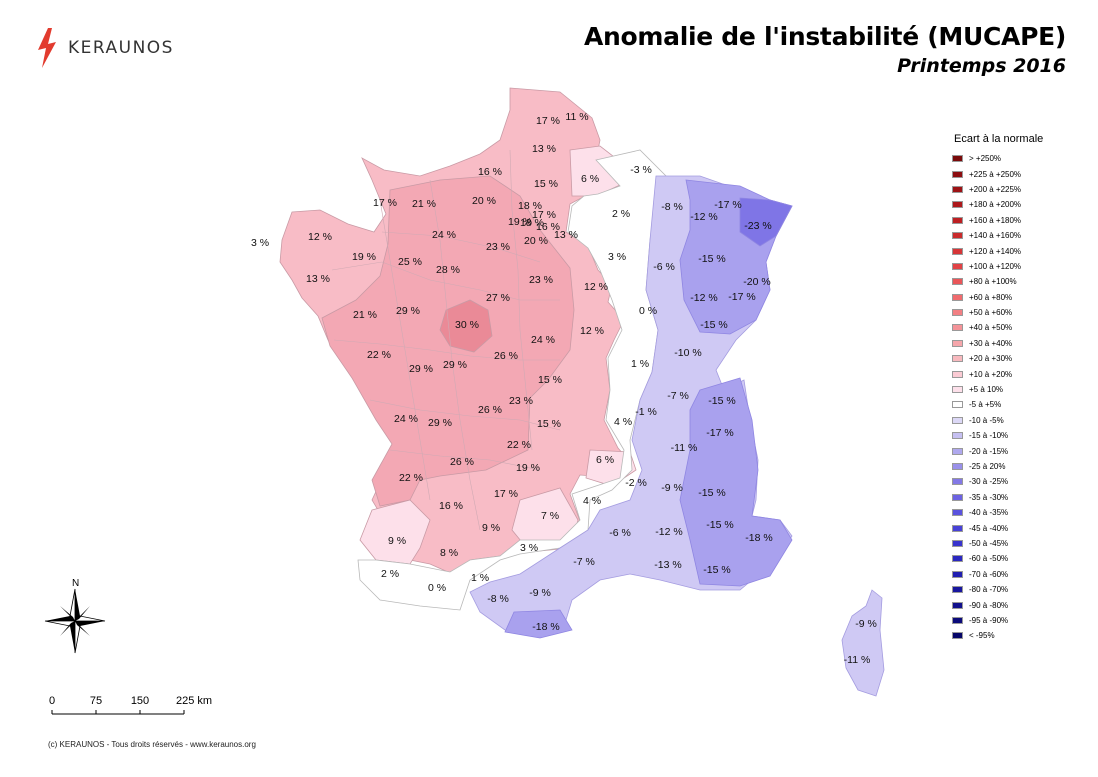  Describe the element at coordinates (52, 701) in the screenshot. I see `scale-tick-0: 0` at that location.